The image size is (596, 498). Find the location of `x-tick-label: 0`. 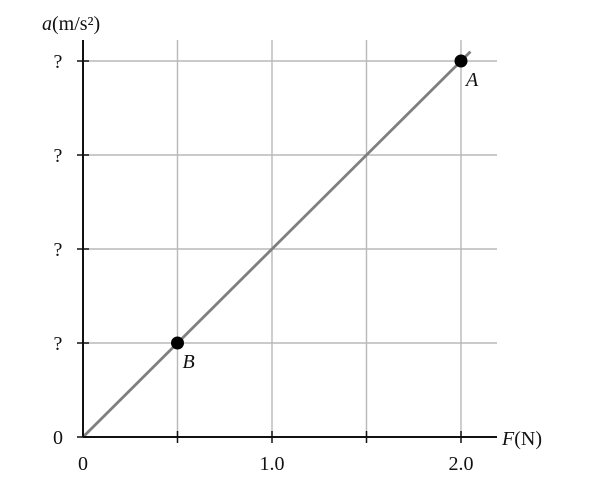

x-tick-label: 0 is located at coordinates (83, 464).